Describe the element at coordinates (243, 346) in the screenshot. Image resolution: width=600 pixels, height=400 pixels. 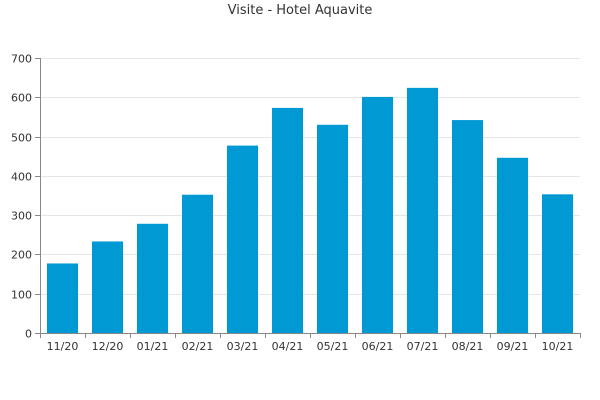
I see `x-tick-label: 03/21` at that location.